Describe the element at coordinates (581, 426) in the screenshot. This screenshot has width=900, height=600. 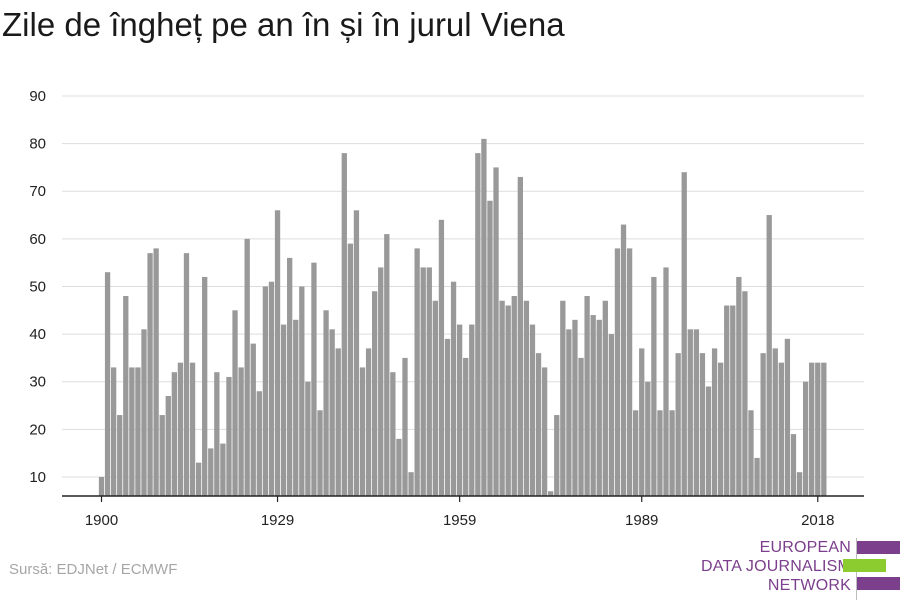
I see `bar-1979` at that location.